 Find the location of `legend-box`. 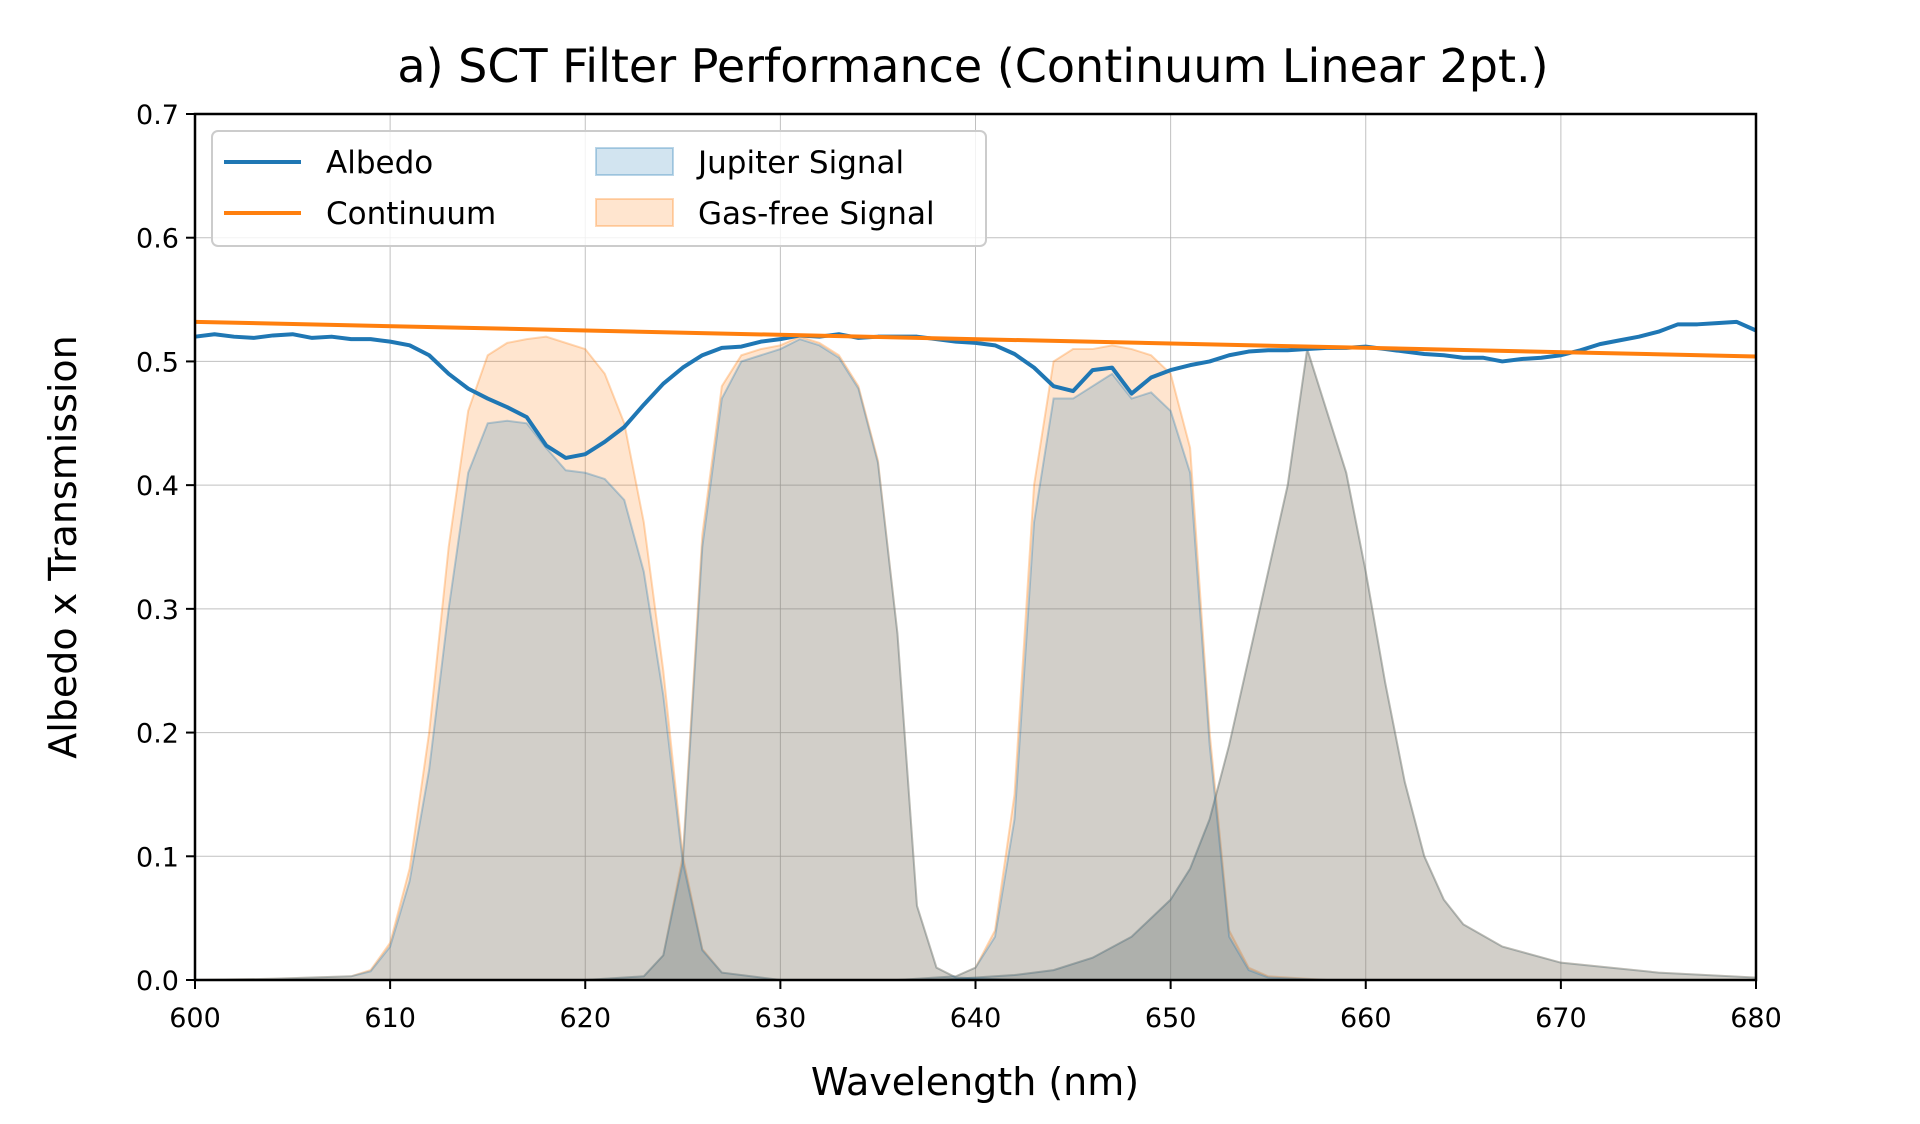

legend-box is located at coordinates (599, 188).